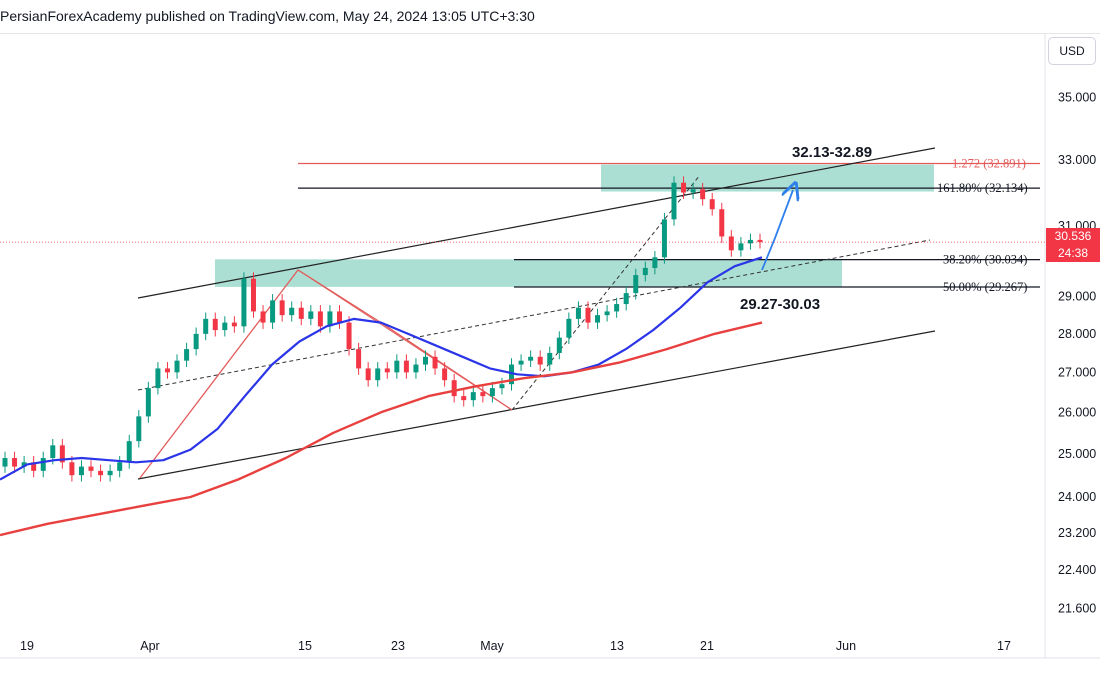  Describe the element at coordinates (1077, 497) in the screenshot. I see `y-tick-label: 24.000` at that location.